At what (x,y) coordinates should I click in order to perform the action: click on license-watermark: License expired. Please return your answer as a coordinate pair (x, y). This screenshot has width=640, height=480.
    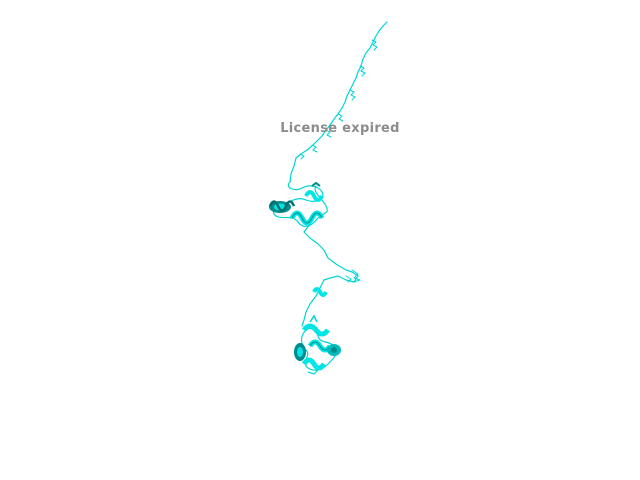
    Looking at the image, I should click on (340, 128).